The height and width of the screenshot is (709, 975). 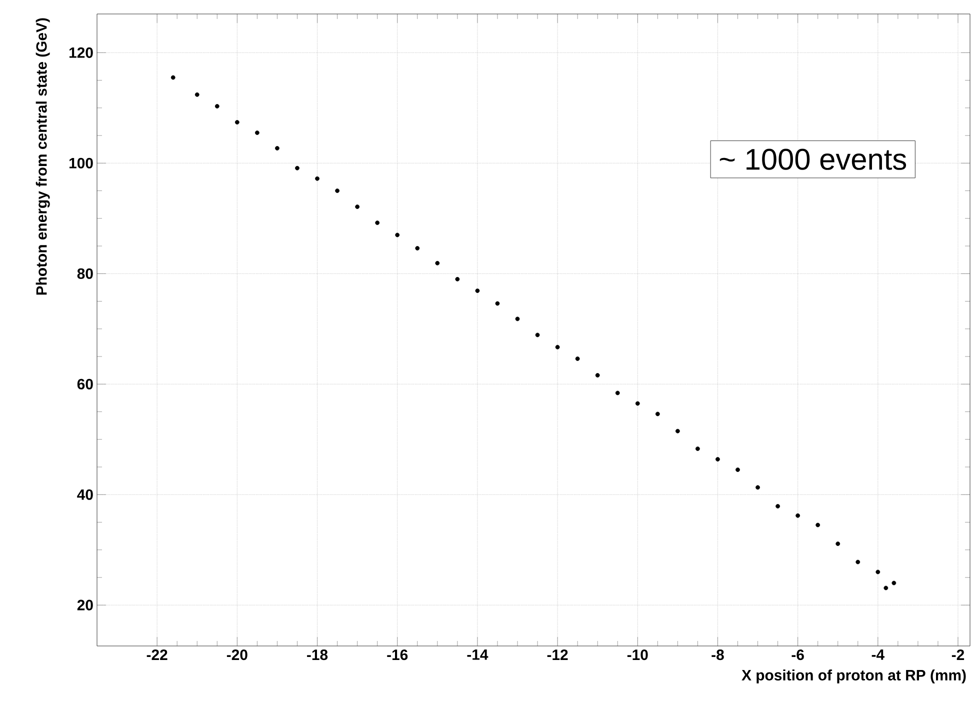 I want to click on y-tick-label: 20, so click(x=85, y=605).